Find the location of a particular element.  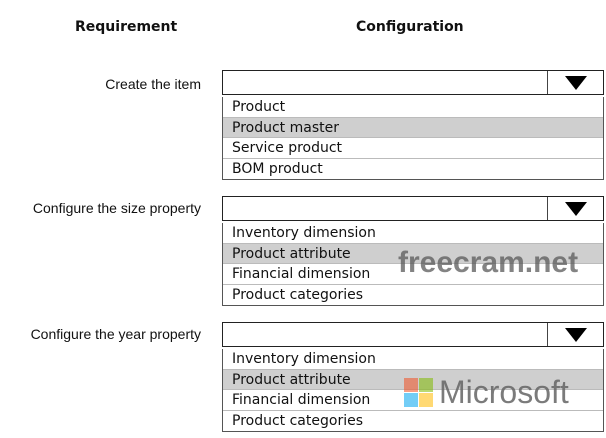

option: Service product is located at coordinates (413, 148).